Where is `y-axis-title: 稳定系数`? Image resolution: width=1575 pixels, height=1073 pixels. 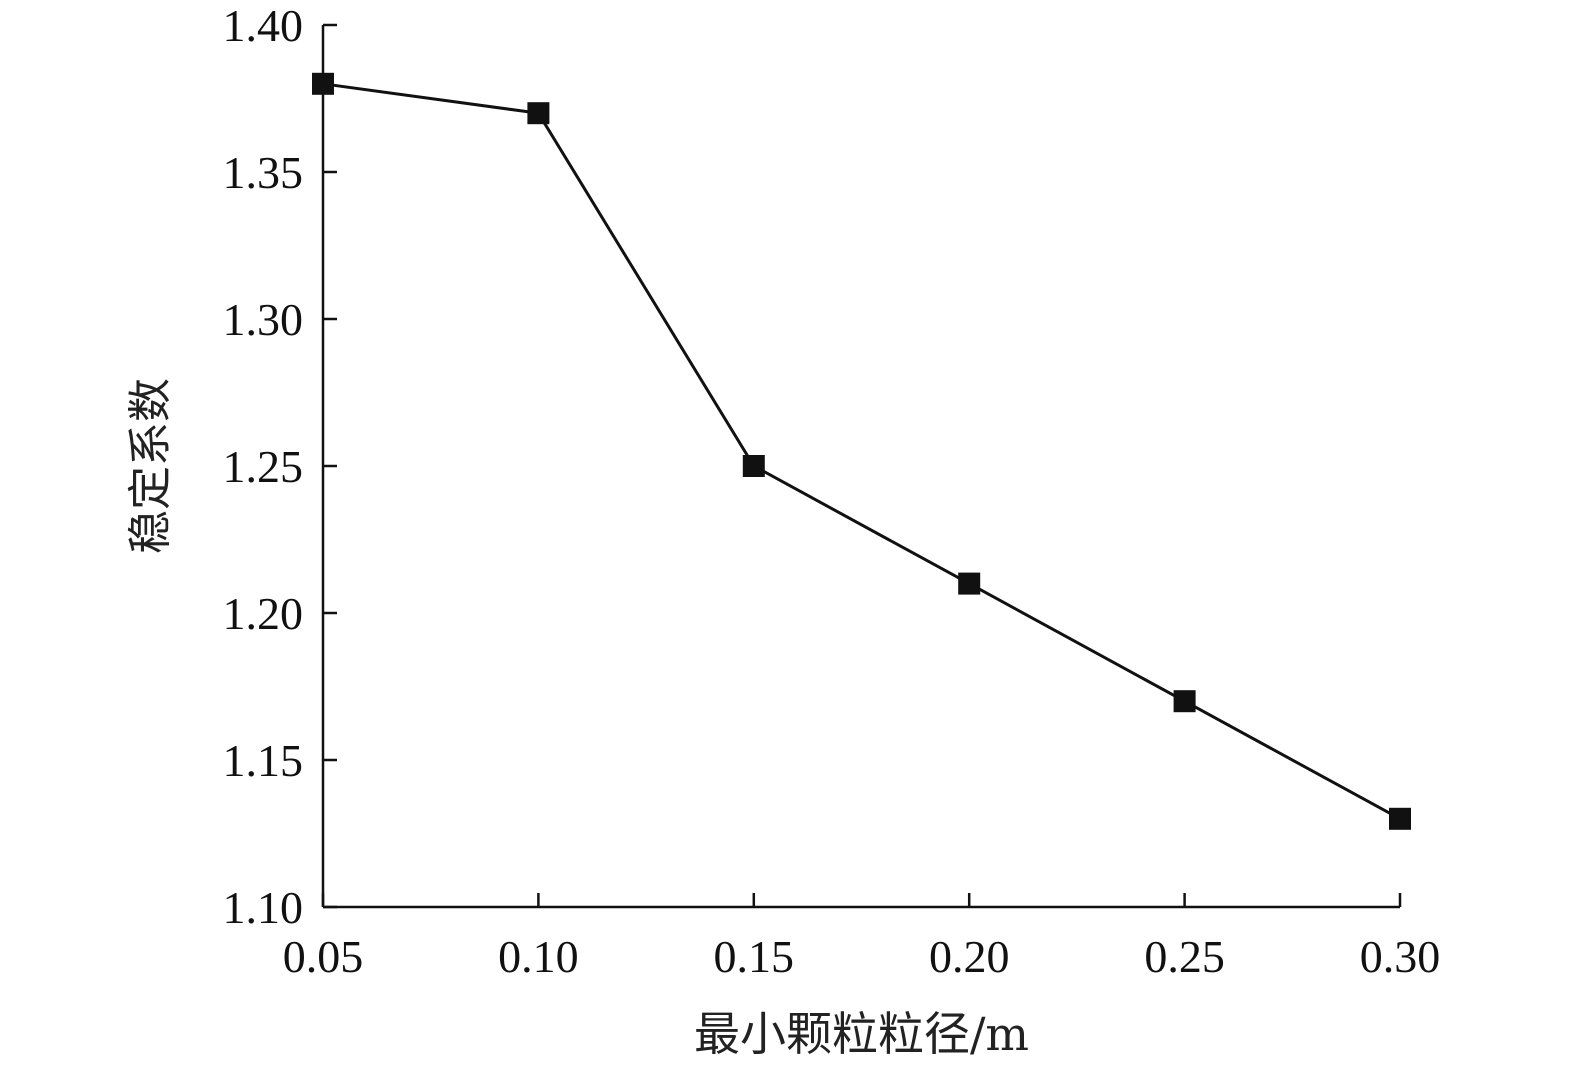
y-axis-title: 稳定系数 is located at coordinates (150, 466).